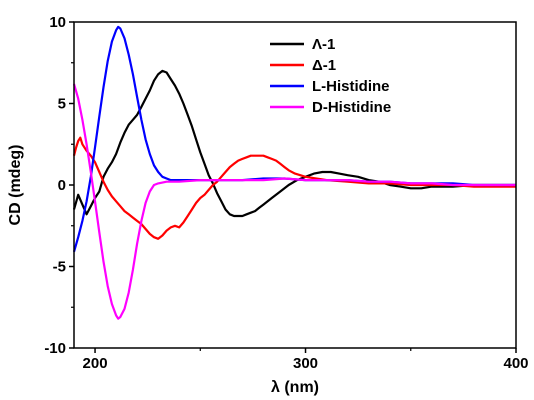 This screenshot has height=400, width=534. What do you see at coordinates (15, 185) in the screenshot?
I see `y-axis-label: CD (mdeg)` at bounding box center [15, 185].